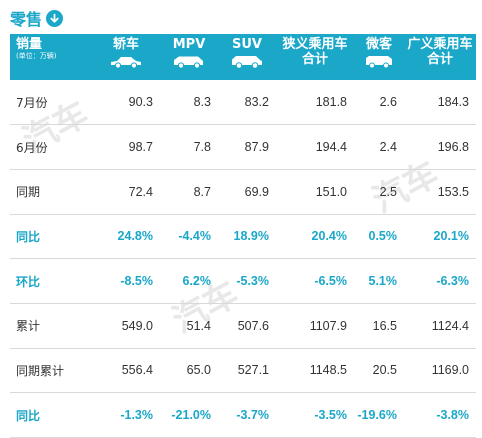  Describe the element at coordinates (450, 325) in the screenshot. I see `table-cell: 1124.4` at that location.